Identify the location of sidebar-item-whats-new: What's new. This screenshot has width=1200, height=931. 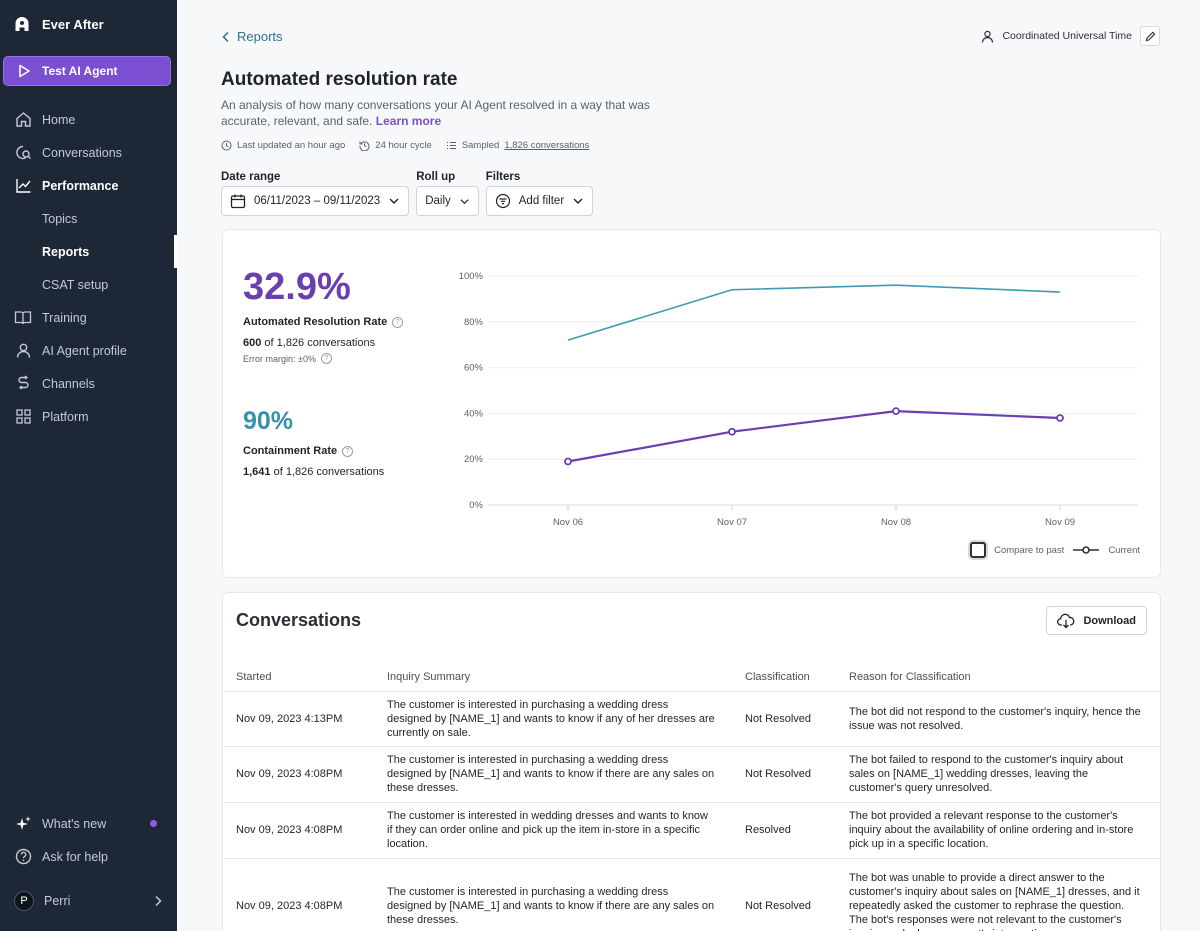
(88, 823).